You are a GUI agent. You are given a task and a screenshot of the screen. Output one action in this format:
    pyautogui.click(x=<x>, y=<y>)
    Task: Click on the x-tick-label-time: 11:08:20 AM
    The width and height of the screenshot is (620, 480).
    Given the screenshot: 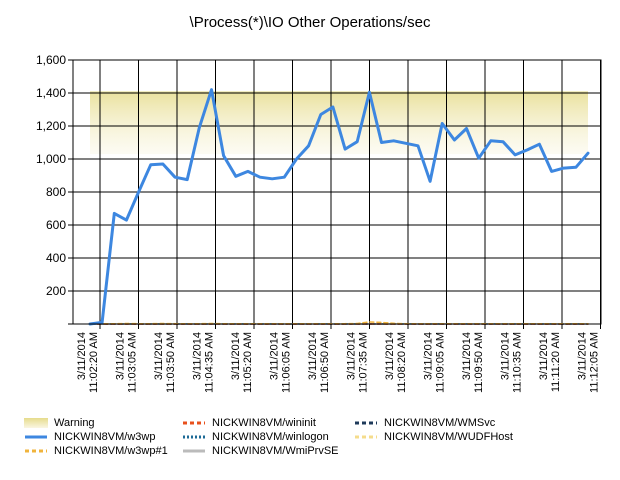 What is the action you would take?
    pyautogui.click(x=402, y=362)
    